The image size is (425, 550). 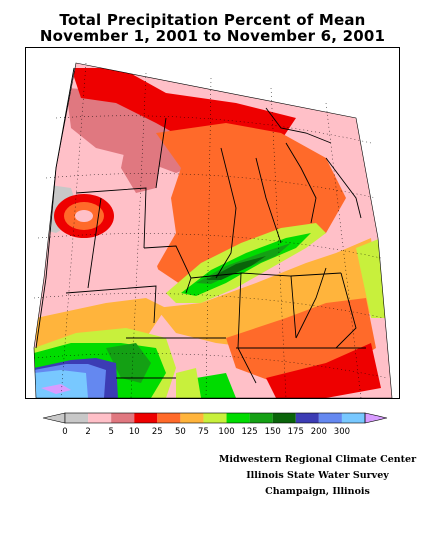 What do you see at coordinates (180, 432) in the screenshot?
I see `legend-tick-label: 50` at bounding box center [180, 432].